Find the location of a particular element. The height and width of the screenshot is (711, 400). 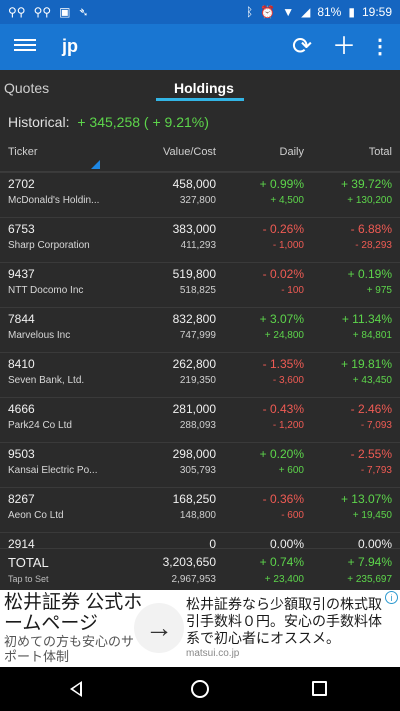

holding-daily-percent: - 0.26% is located at coordinates (283, 229).